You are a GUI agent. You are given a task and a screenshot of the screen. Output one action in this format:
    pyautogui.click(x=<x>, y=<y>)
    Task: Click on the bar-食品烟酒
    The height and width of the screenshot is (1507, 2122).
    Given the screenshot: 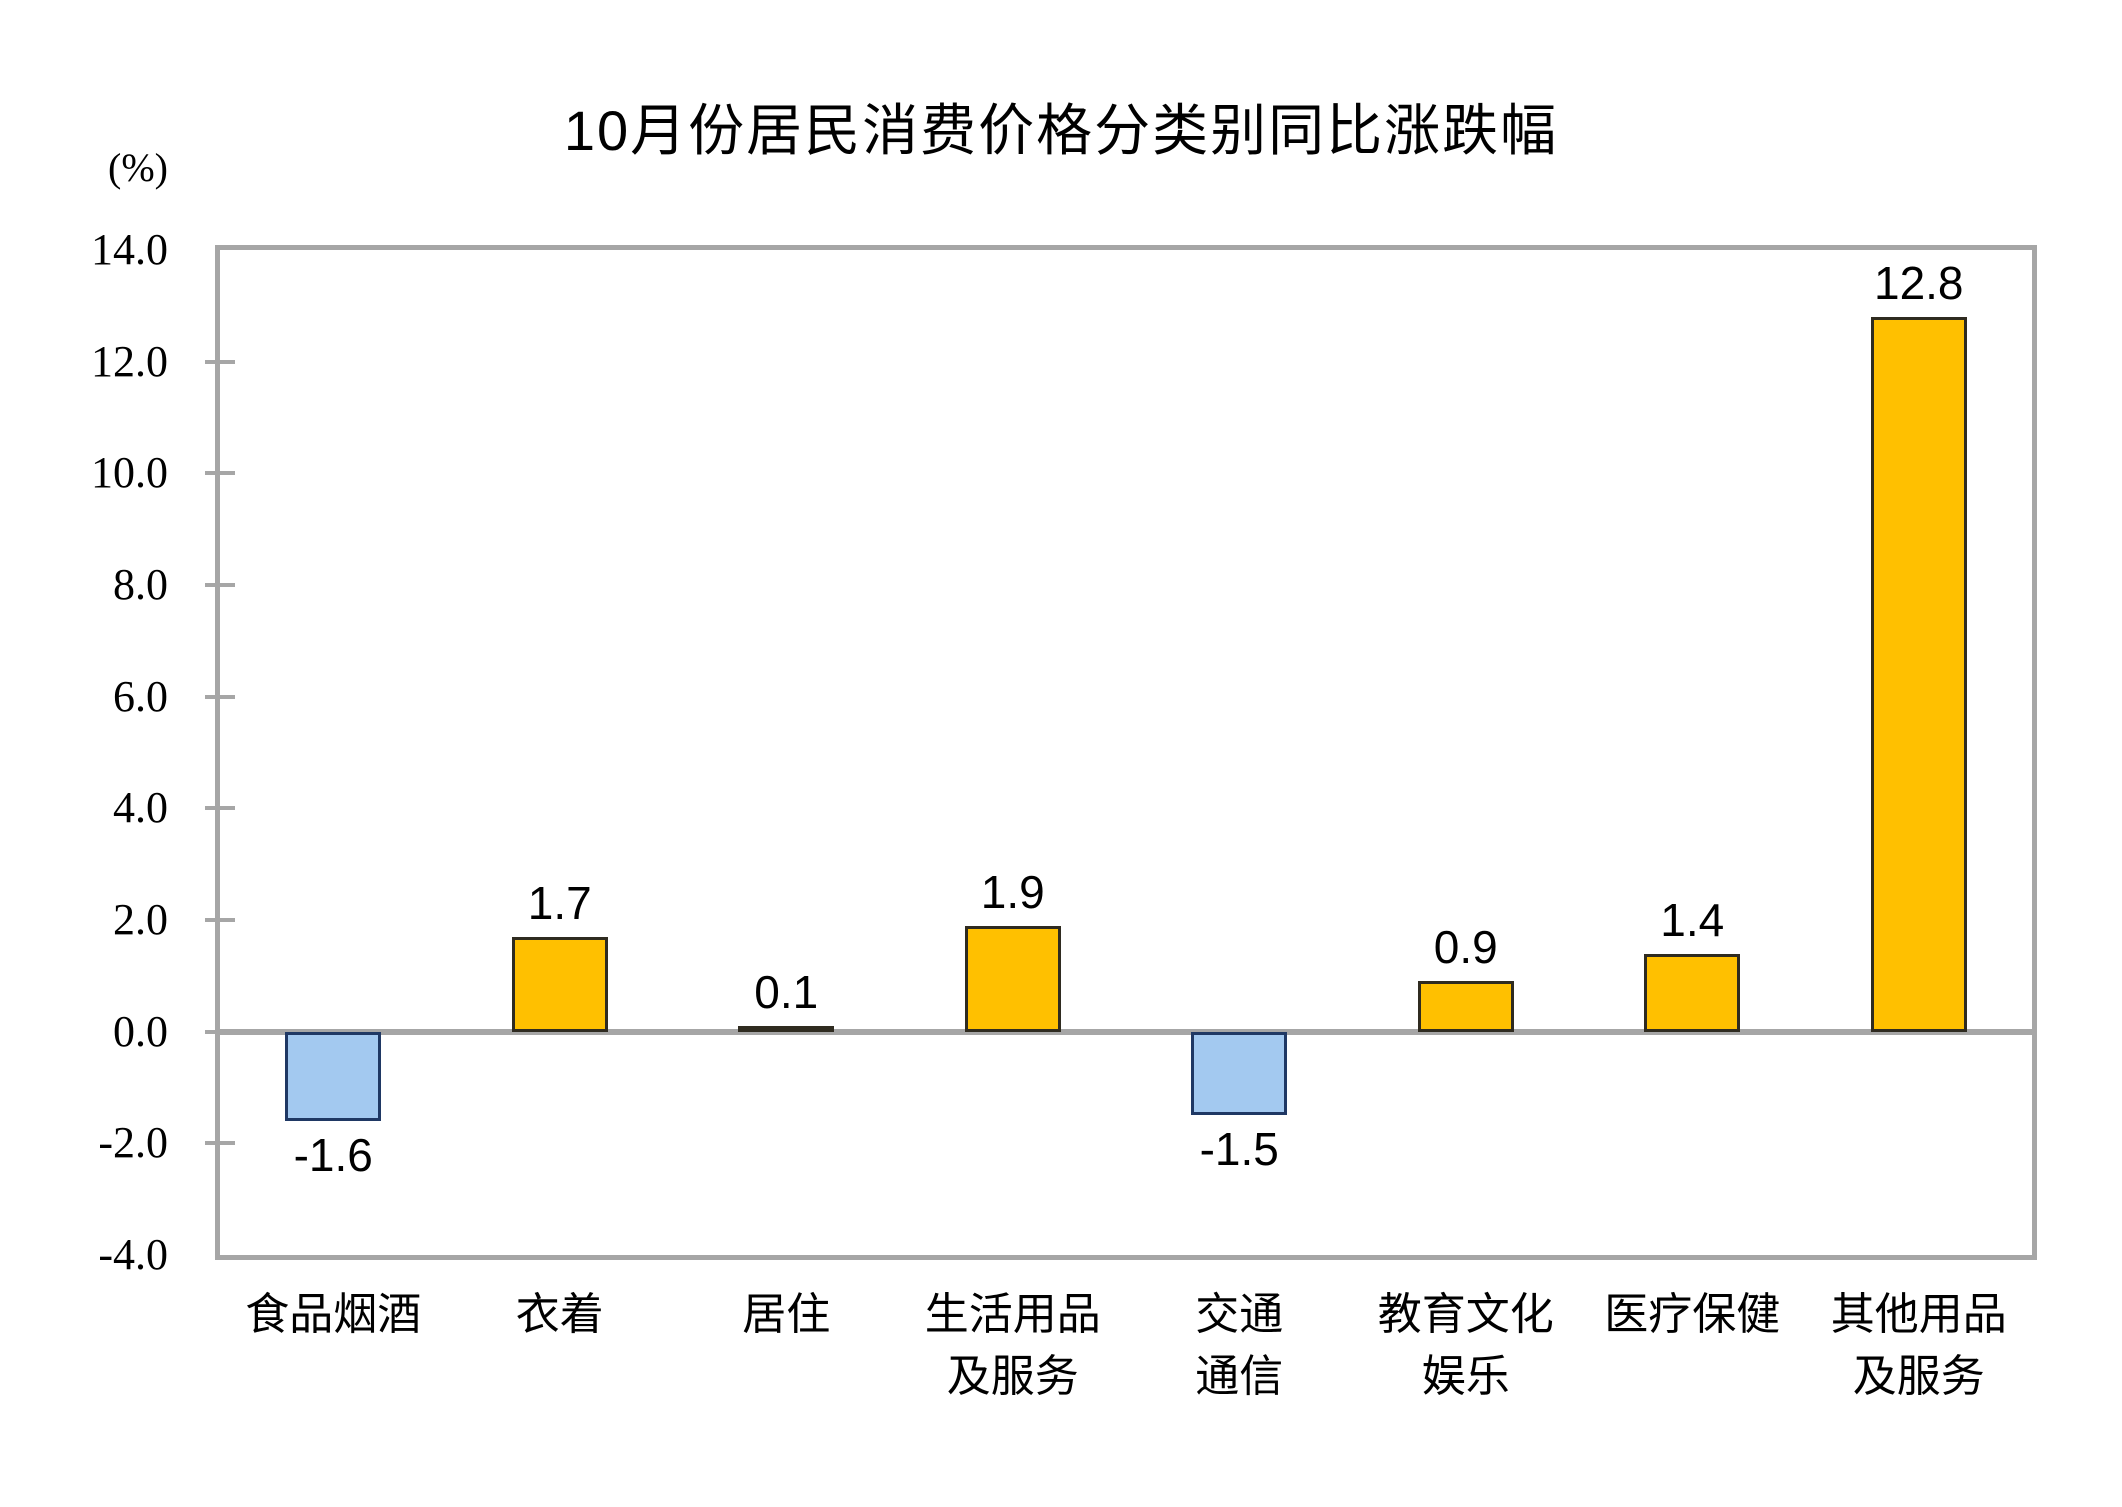 What is the action you would take?
    pyautogui.click(x=333, y=1076)
    